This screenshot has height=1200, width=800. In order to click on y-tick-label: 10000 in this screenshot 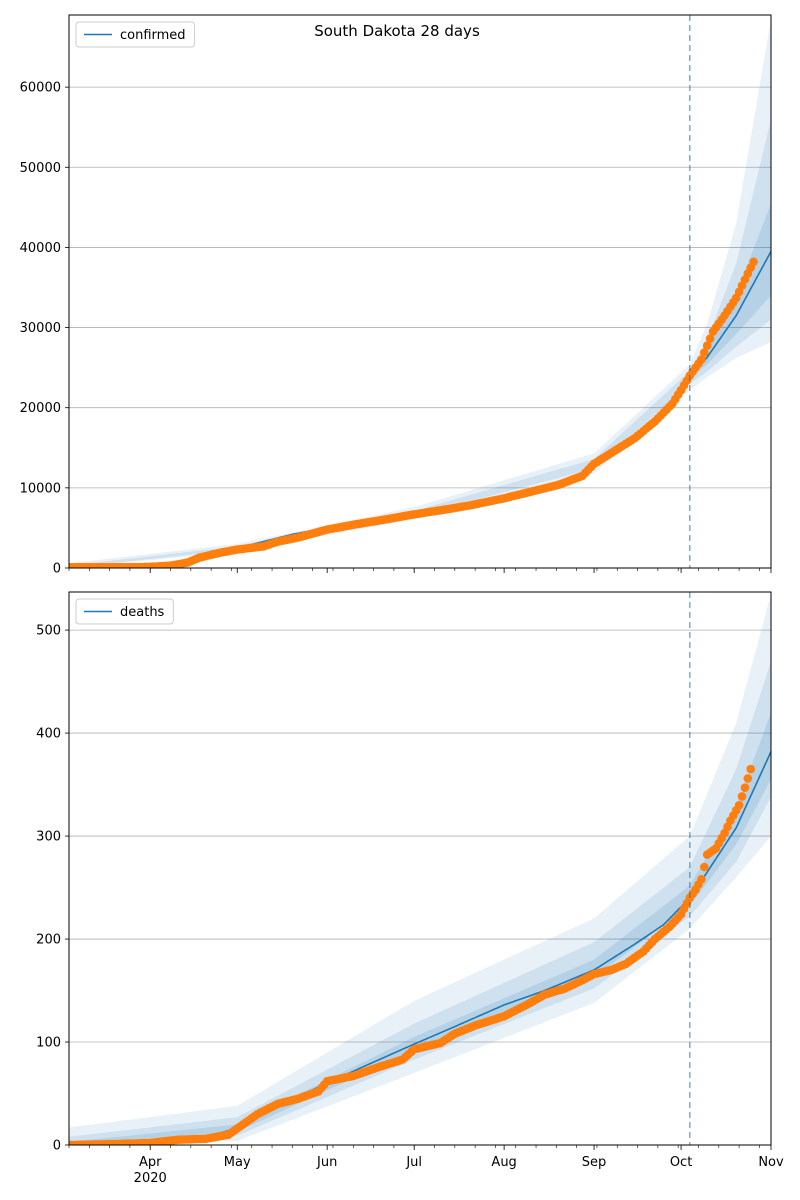, I will do `click(40, 488)`.